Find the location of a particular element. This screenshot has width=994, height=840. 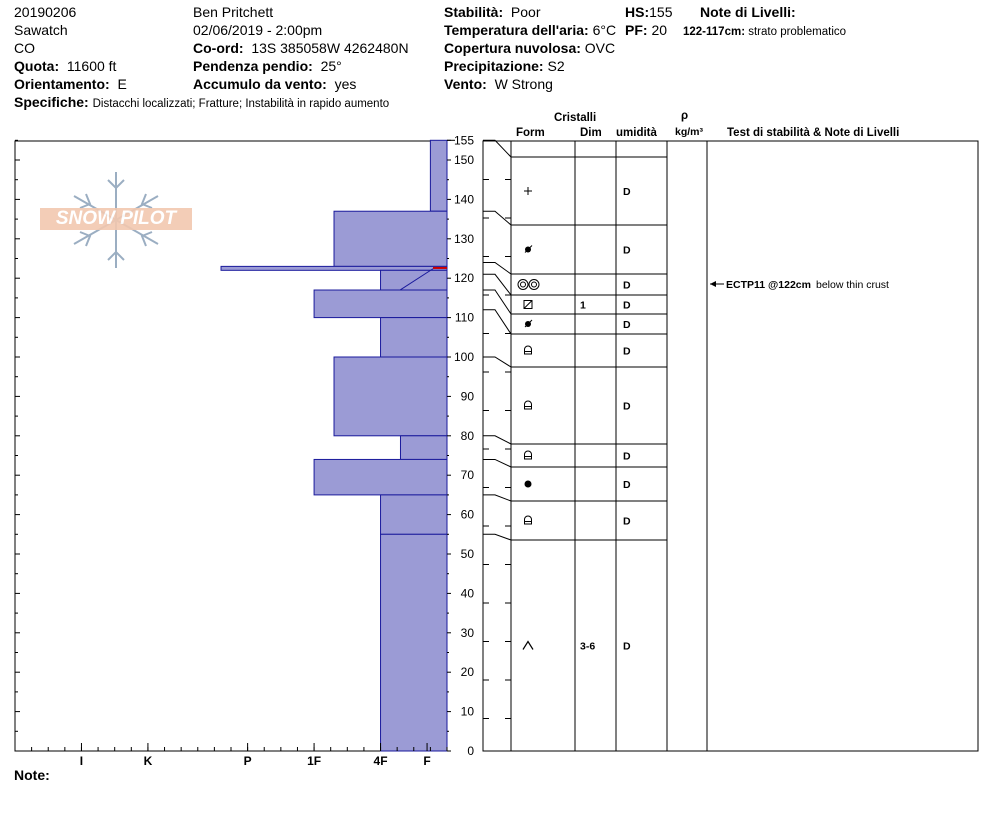

hardness-tick-label: I is located at coordinates (81, 761).